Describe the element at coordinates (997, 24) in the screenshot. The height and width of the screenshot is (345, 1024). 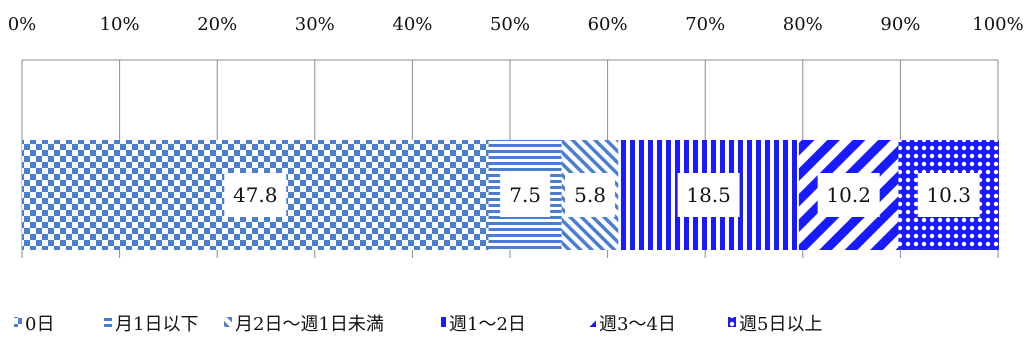
I see `x-tick-label: 100%` at that location.